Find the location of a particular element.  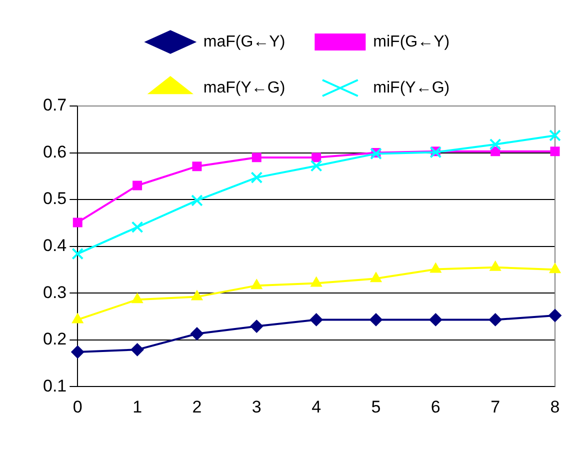

x-tick-label: 7 is located at coordinates (495, 406).